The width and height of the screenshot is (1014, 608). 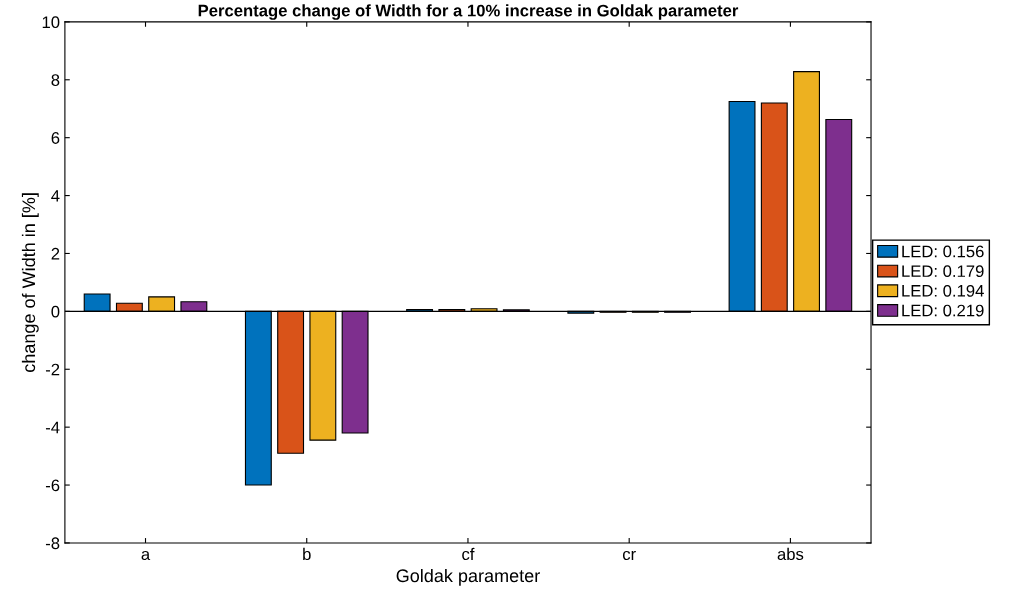 I want to click on x-tick-label: b, so click(x=307, y=554).